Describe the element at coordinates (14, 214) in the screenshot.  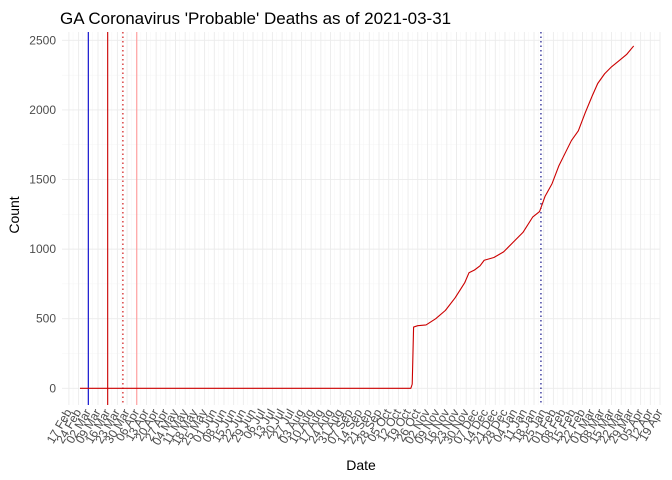
I see `y-axis-label: Count` at that location.